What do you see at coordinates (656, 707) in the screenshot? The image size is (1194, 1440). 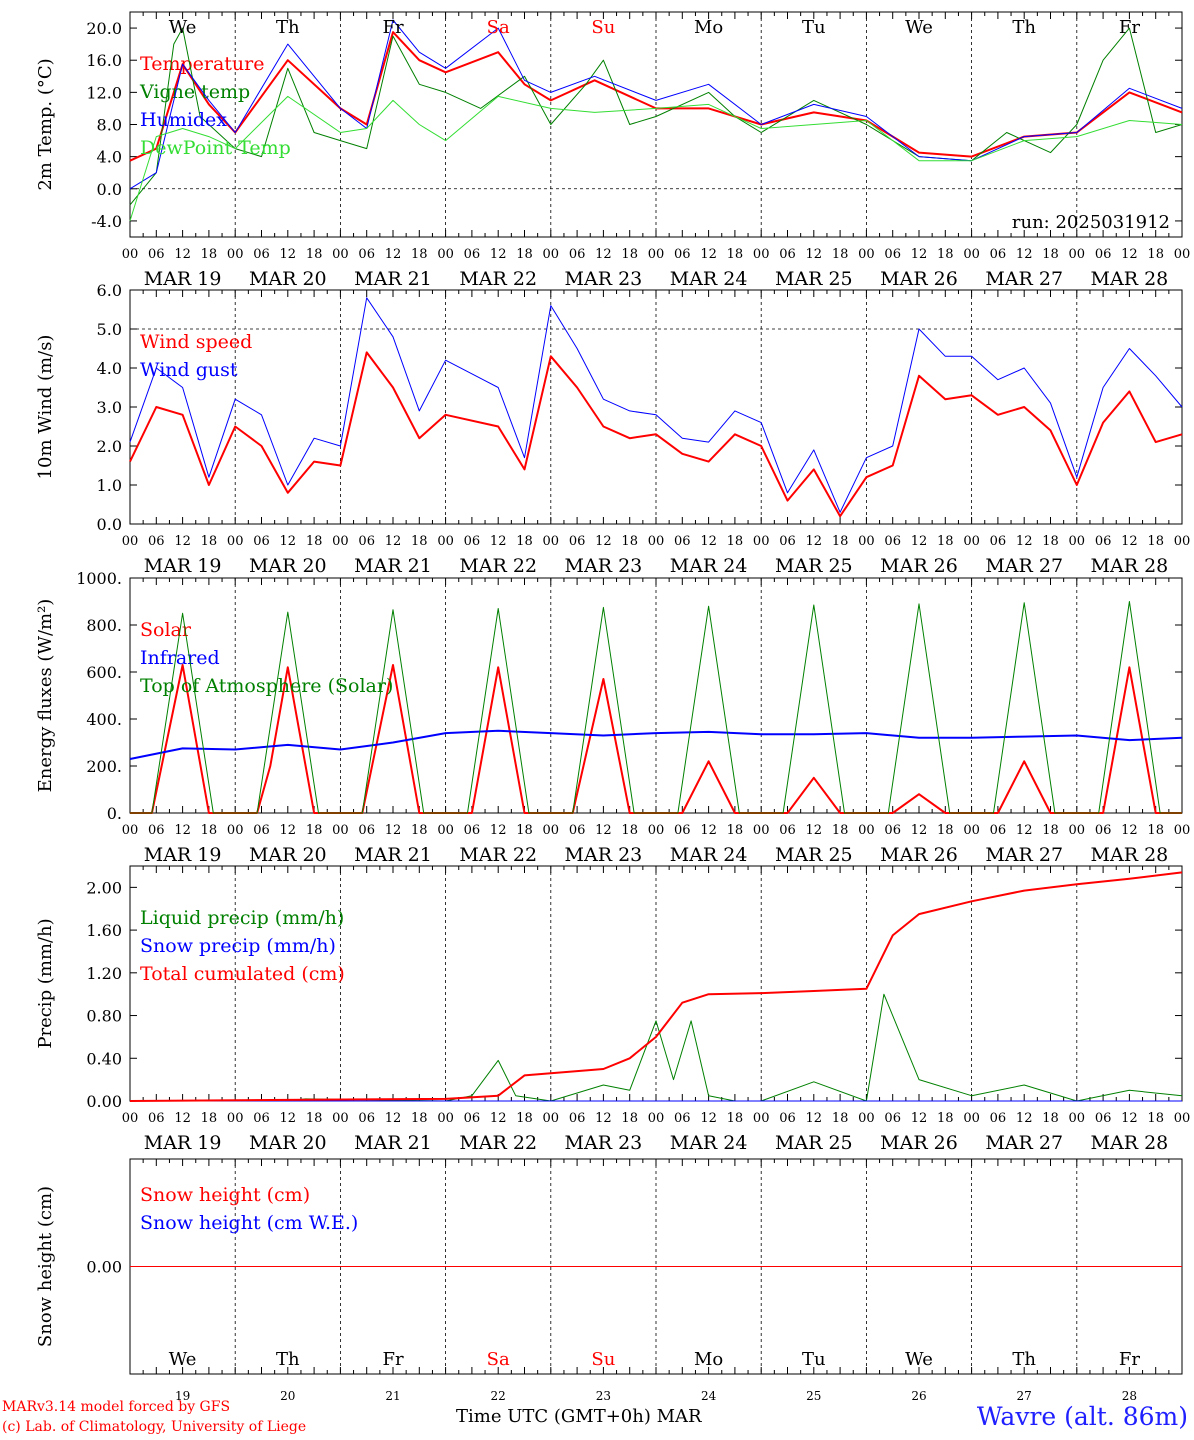 I see `series-line-top-of-atmosphere-solar-` at bounding box center [656, 707].